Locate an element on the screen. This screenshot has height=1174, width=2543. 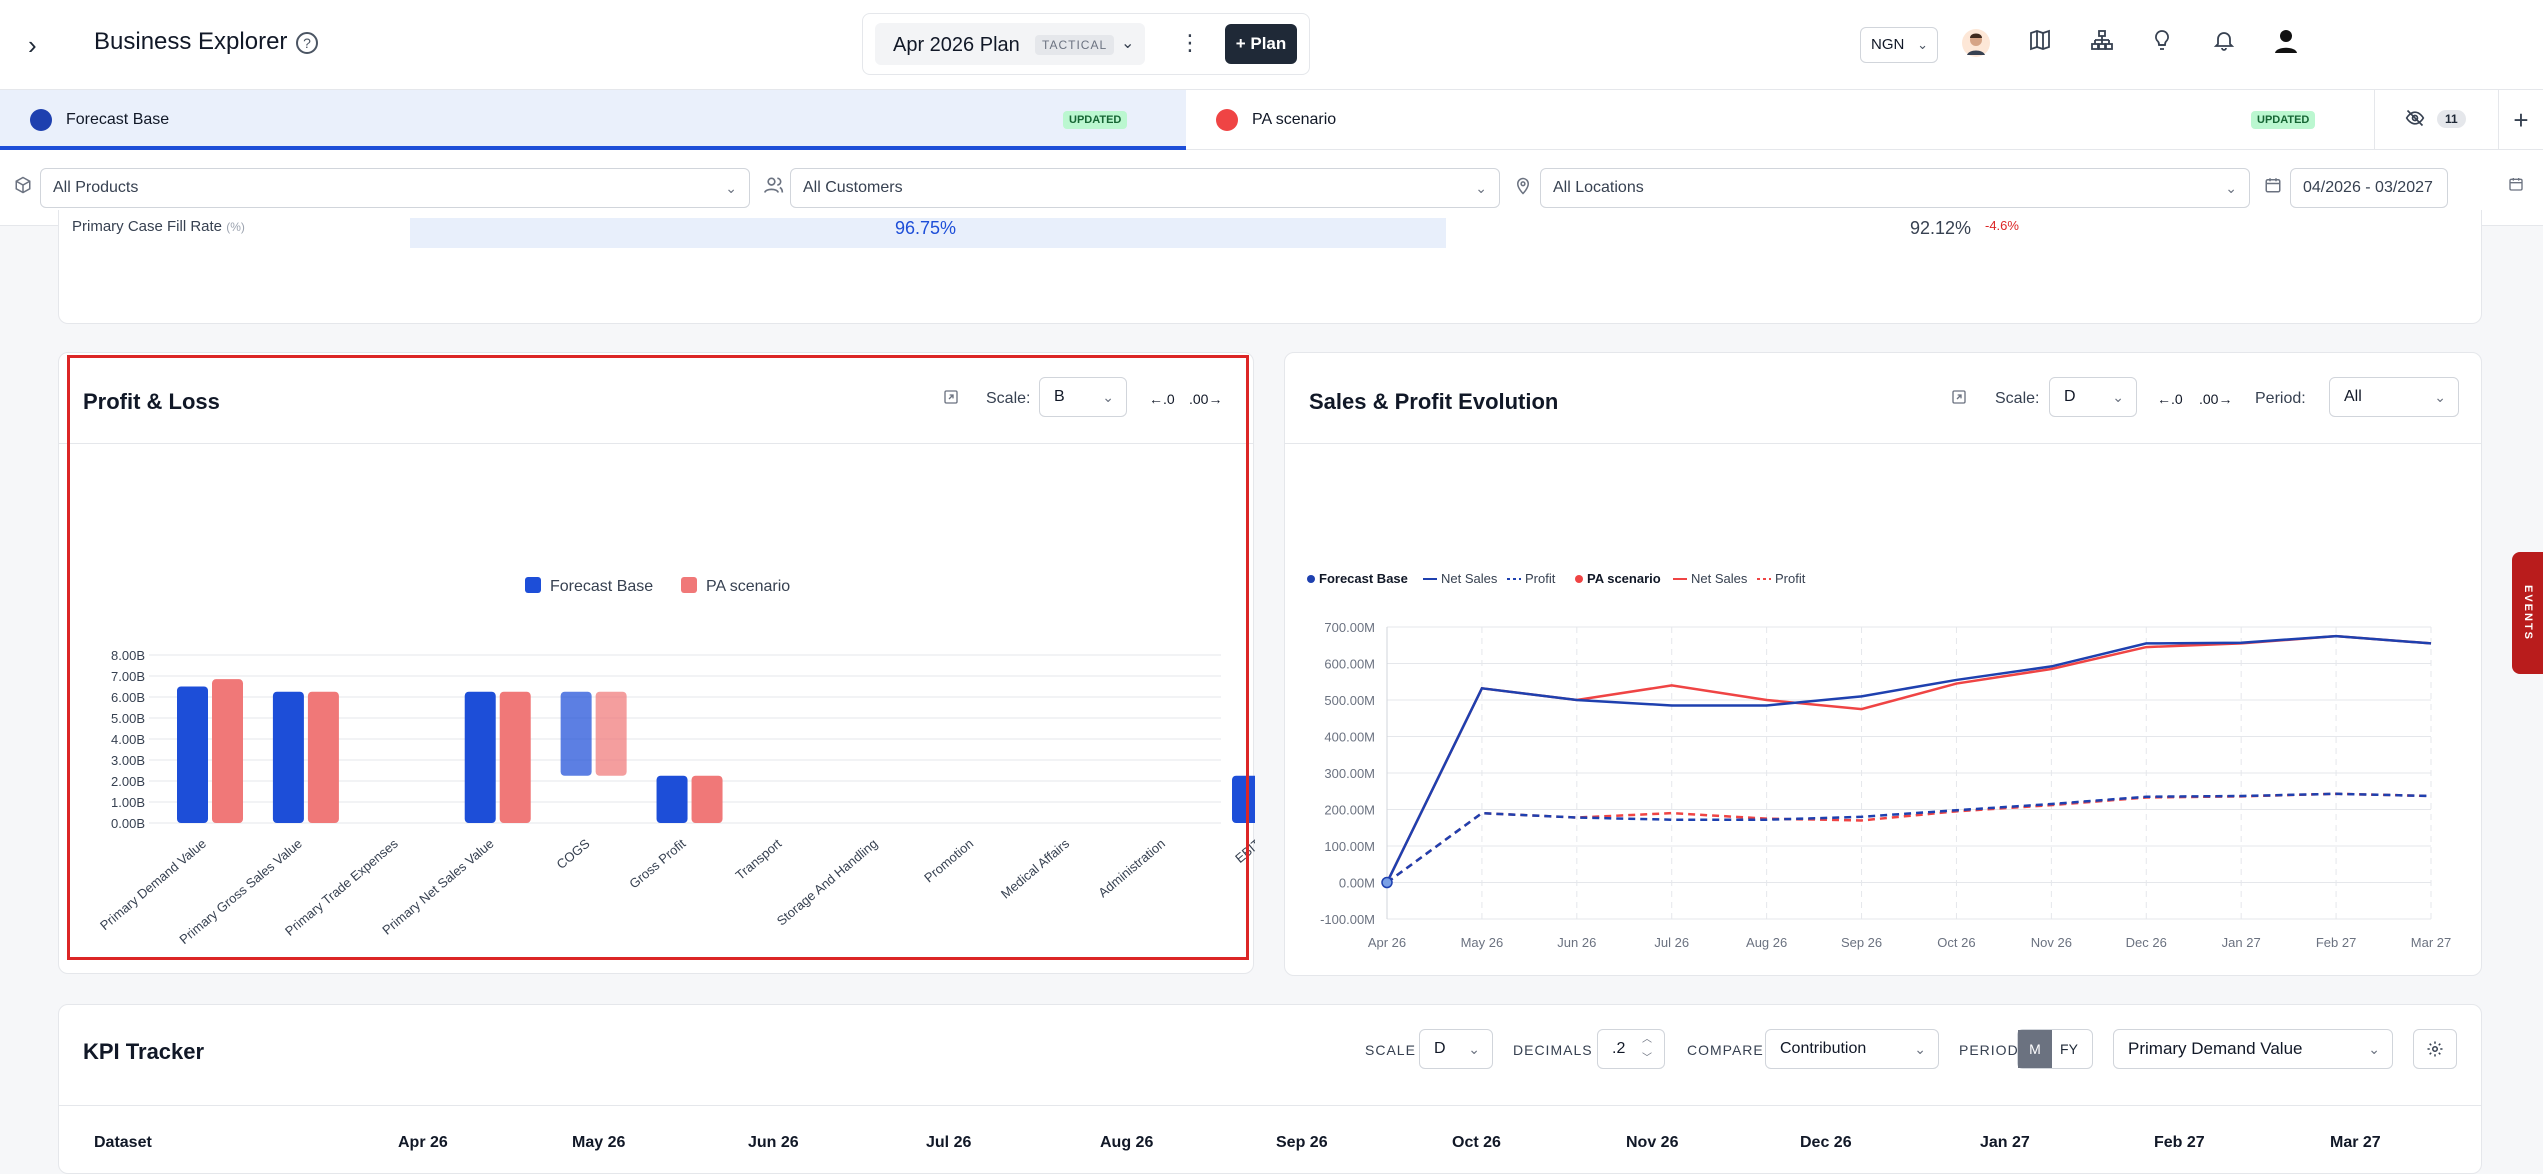
hidden-count: 11 is located at coordinates (2451, 119).